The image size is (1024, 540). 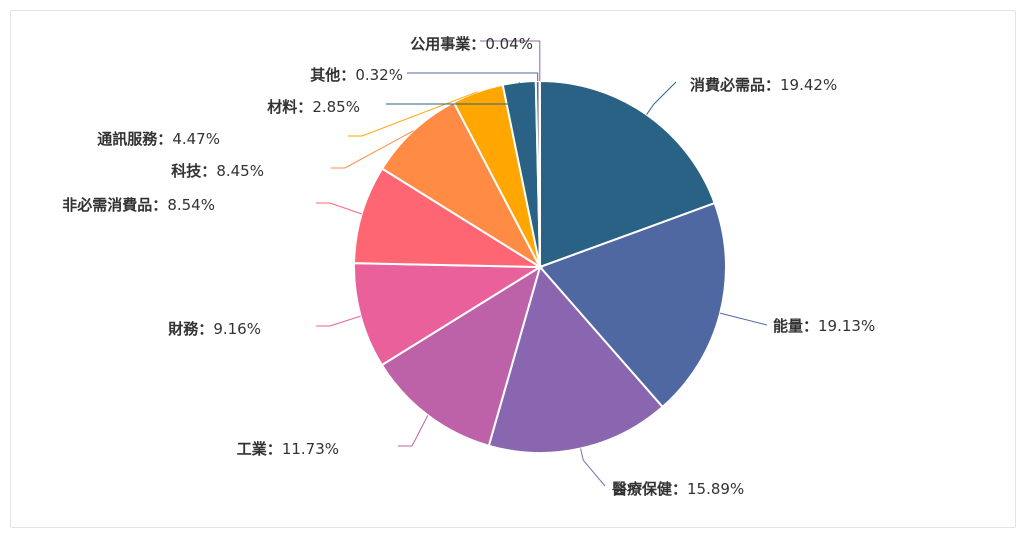 I want to click on slice-label: 科技：8.45%, so click(x=217, y=171).